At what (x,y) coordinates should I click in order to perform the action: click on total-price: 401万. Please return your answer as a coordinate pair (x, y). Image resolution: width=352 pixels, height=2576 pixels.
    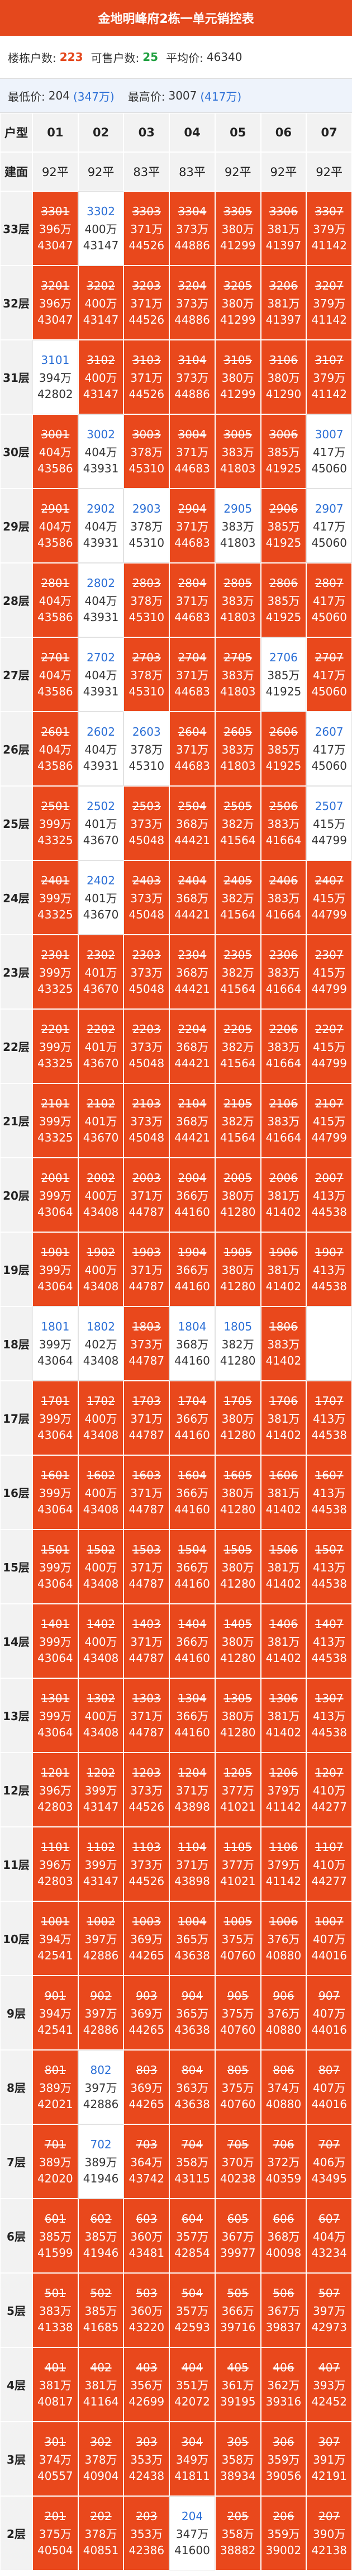
    Looking at the image, I should click on (100, 1047).